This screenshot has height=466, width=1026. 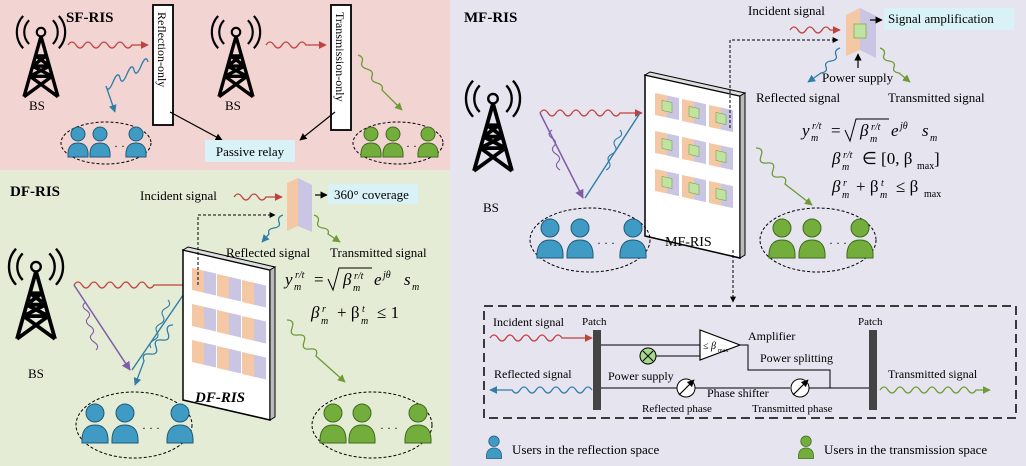 I want to click on svg-text: ≤ 1, so click(x=388, y=312).